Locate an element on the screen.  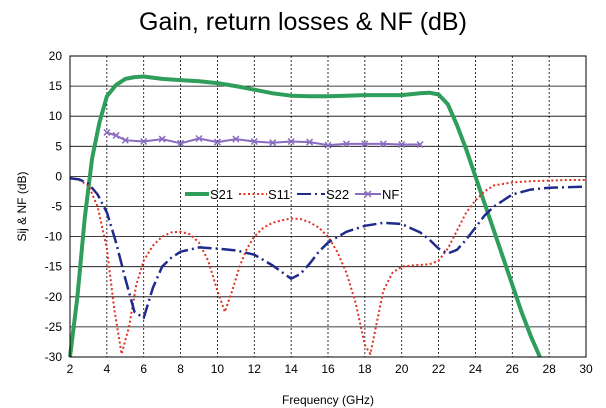
x-tick-label: 10 is located at coordinates (218, 369).